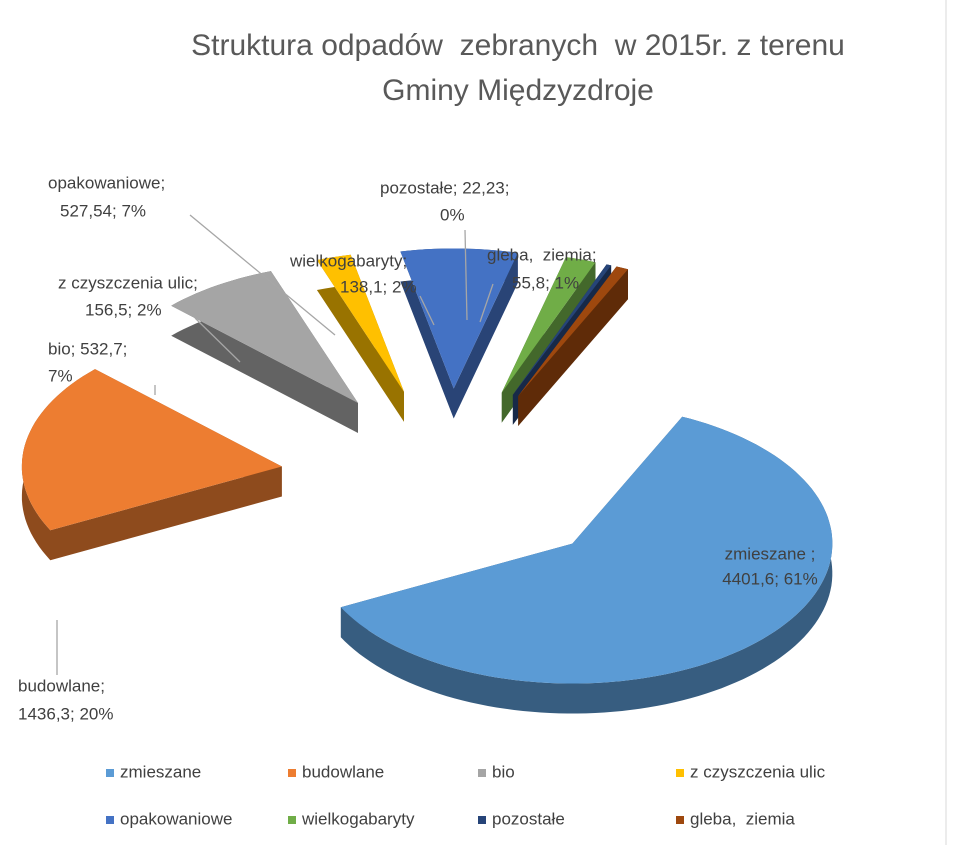  What do you see at coordinates (60, 375) in the screenshot?
I see `data-label: 7%` at bounding box center [60, 375].